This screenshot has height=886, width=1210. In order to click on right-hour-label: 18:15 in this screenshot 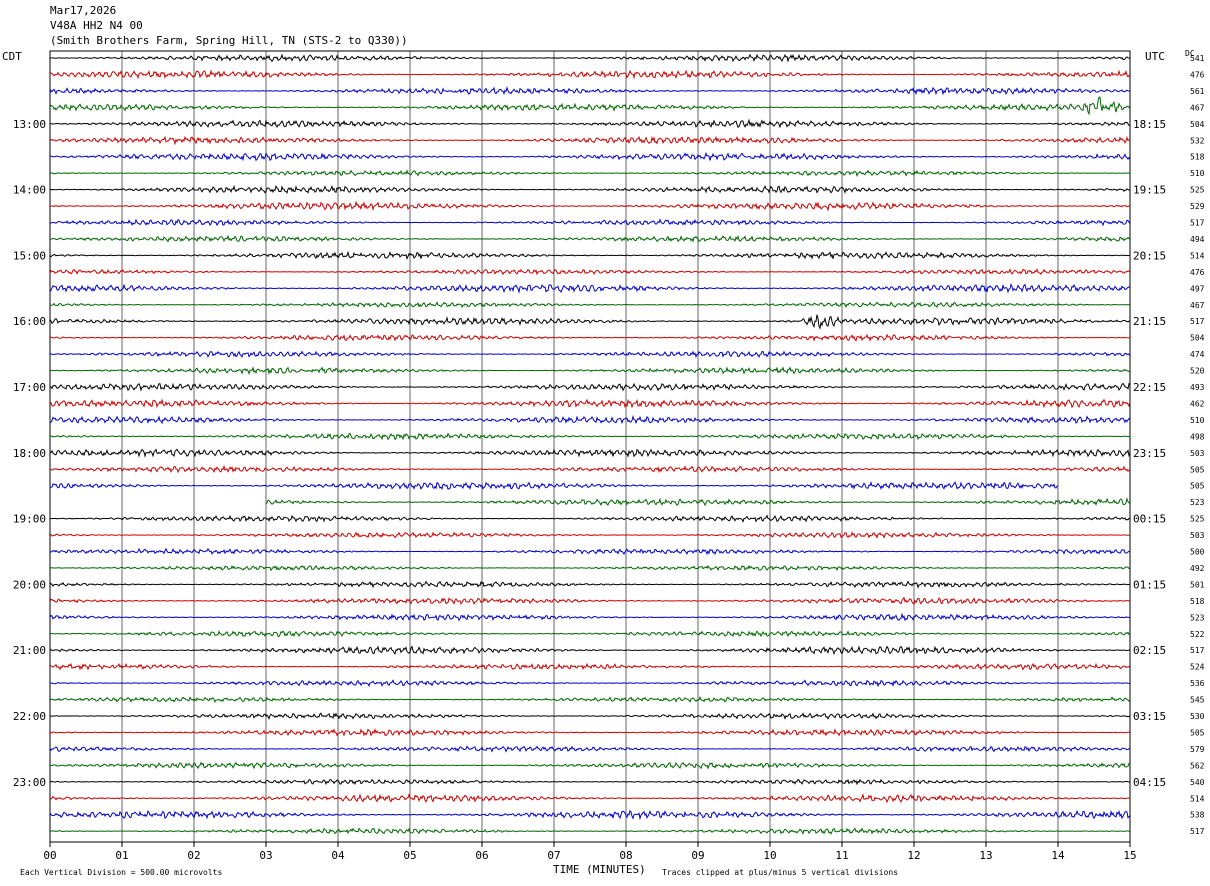, I will do `click(1149, 124)`.